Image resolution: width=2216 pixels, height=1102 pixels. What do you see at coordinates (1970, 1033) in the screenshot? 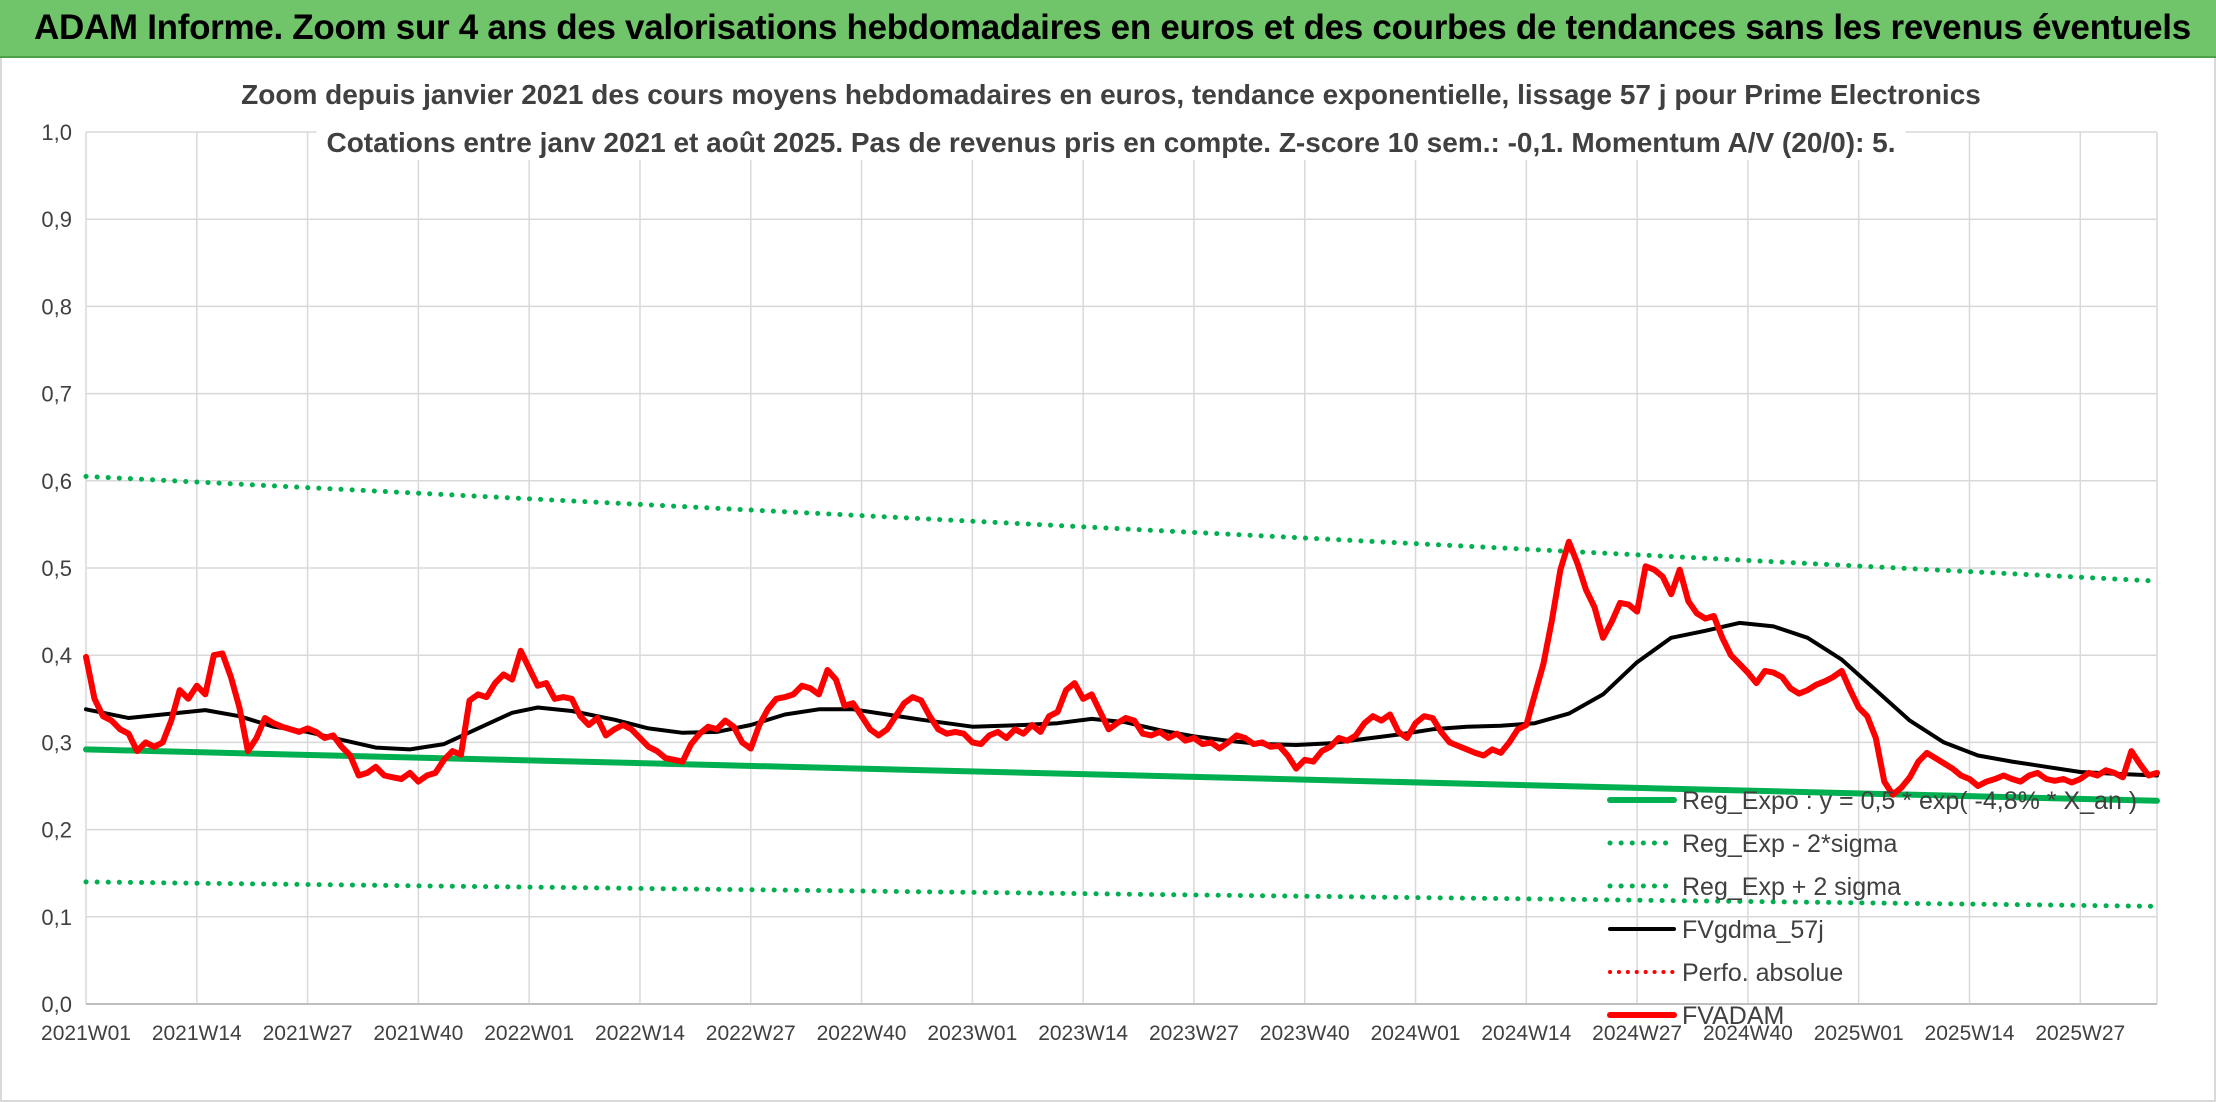
I see `x-tick-label: 2025W14` at bounding box center [1970, 1033].